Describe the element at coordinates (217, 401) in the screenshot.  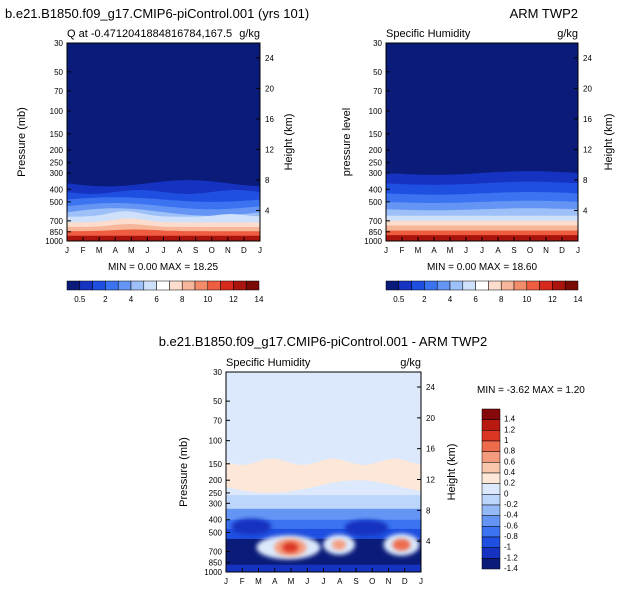
I see `y-tick-label: 50` at that location.